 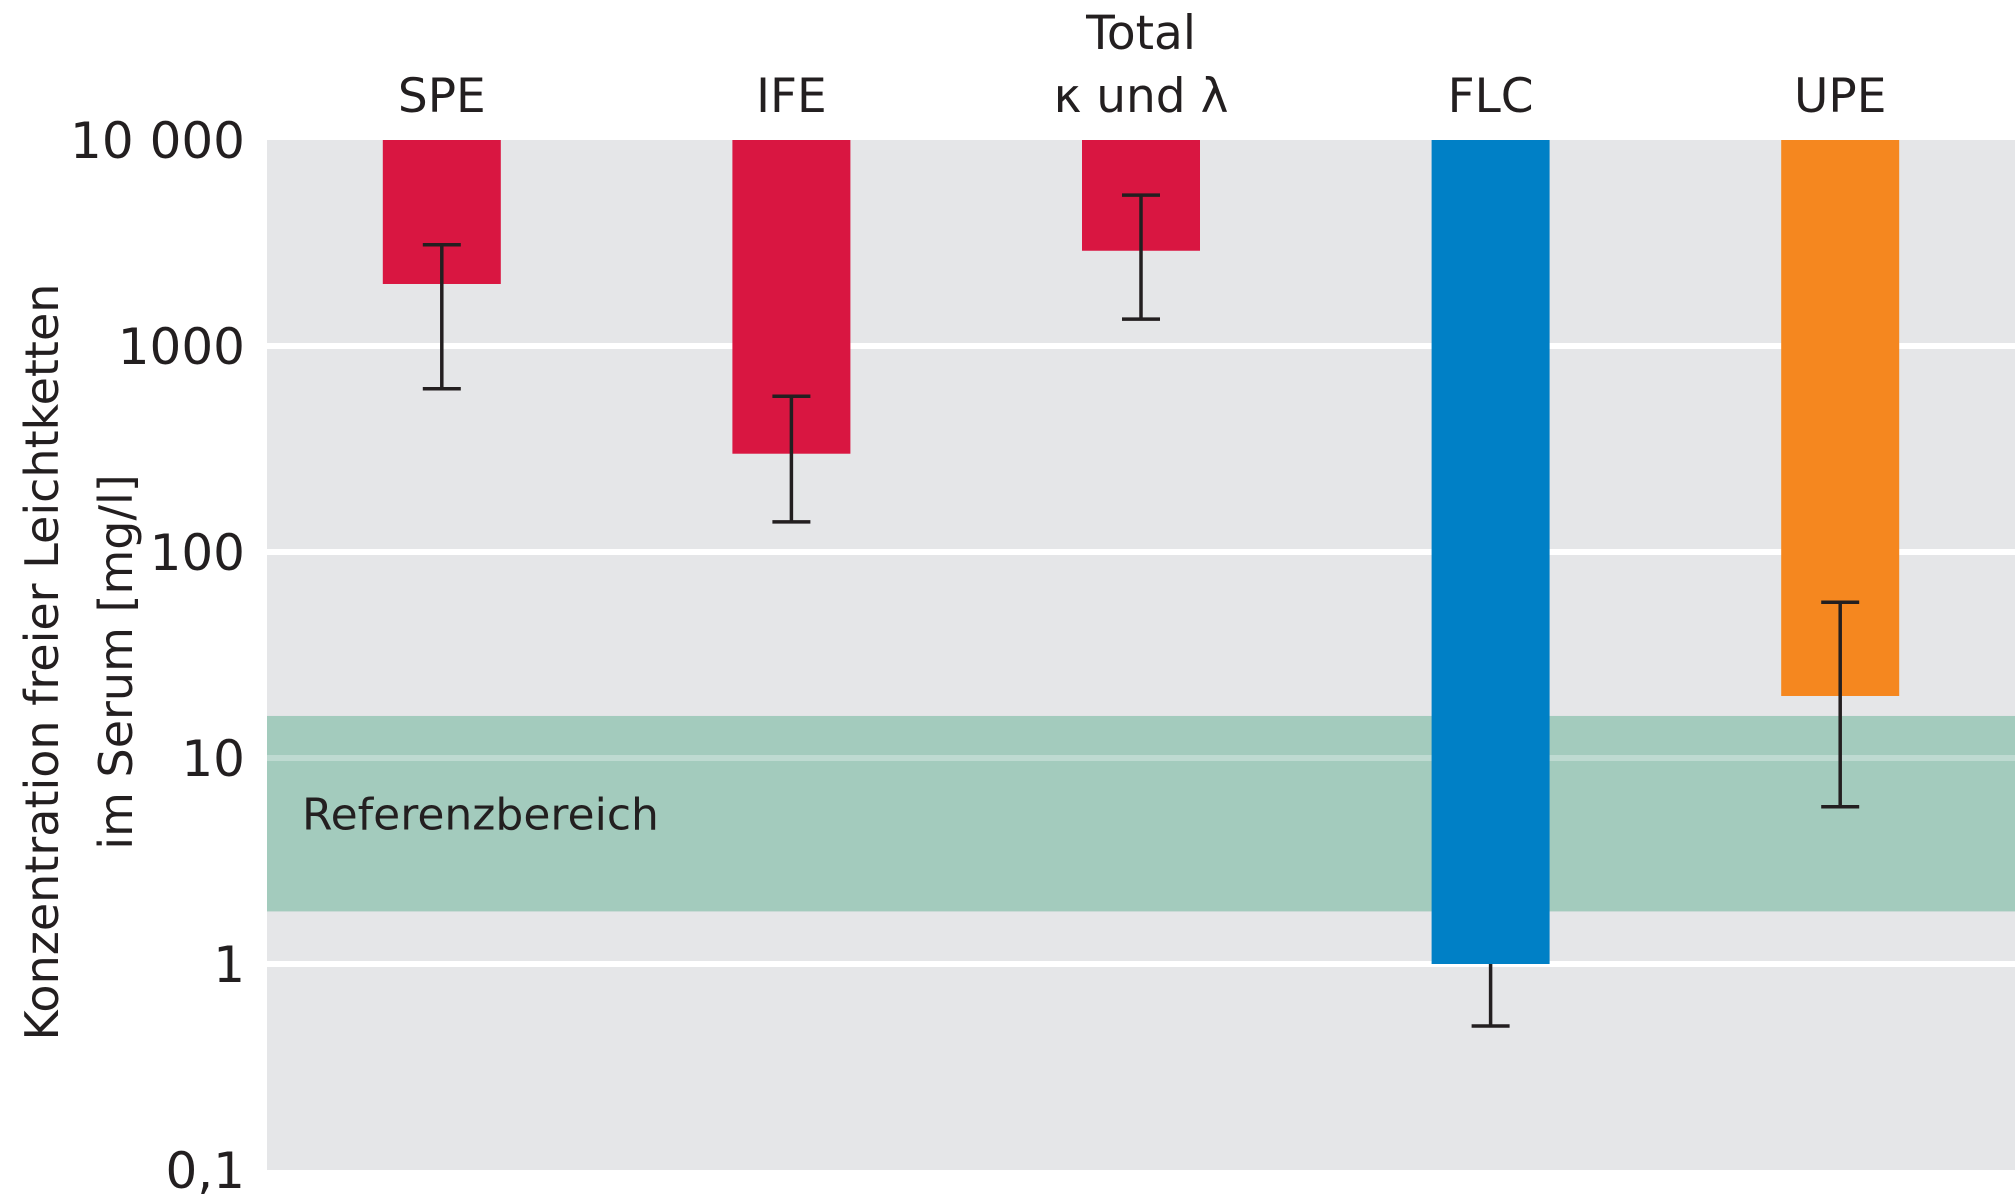 I want to click on bar, so click(x=1490, y=552).